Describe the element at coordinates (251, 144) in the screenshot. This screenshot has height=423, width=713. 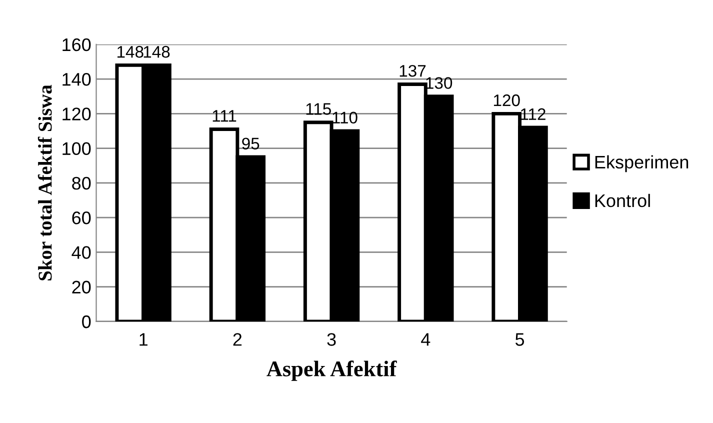
I see `data-label: 95` at that location.